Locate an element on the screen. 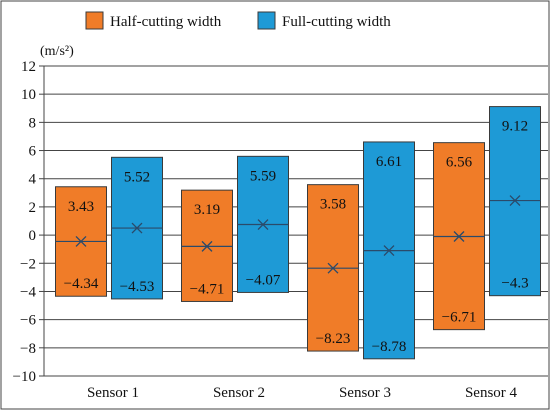 The width and height of the screenshot is (550, 410). x-tick-label: Sensor 4 is located at coordinates (491, 393).